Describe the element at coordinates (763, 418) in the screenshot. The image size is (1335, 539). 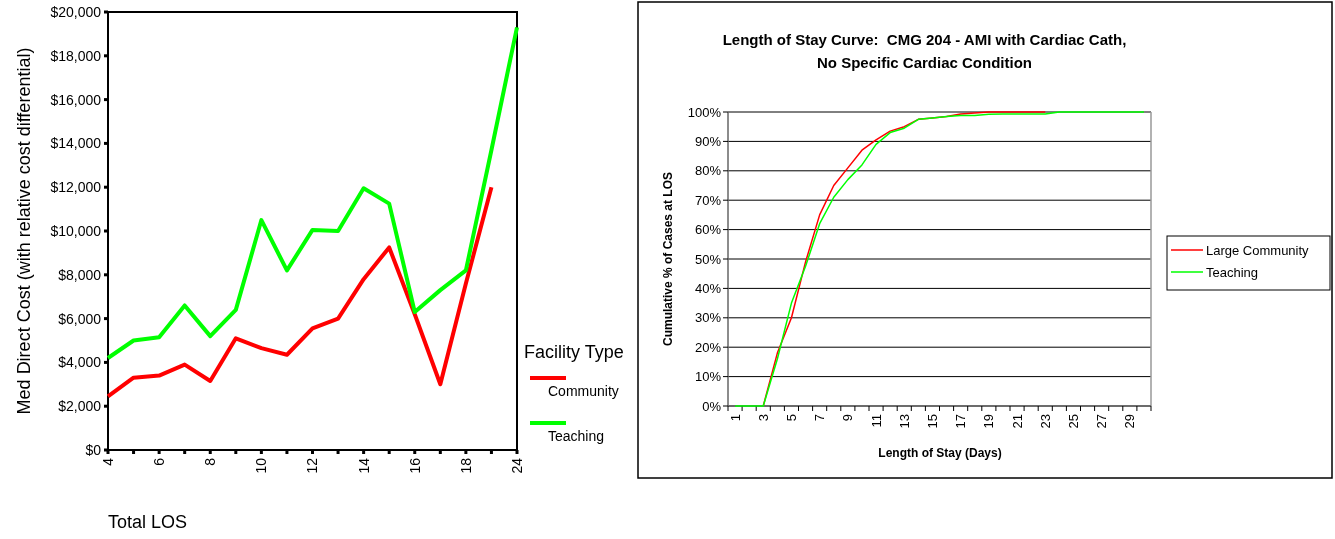
I see `x-tick-label: 3` at that location.